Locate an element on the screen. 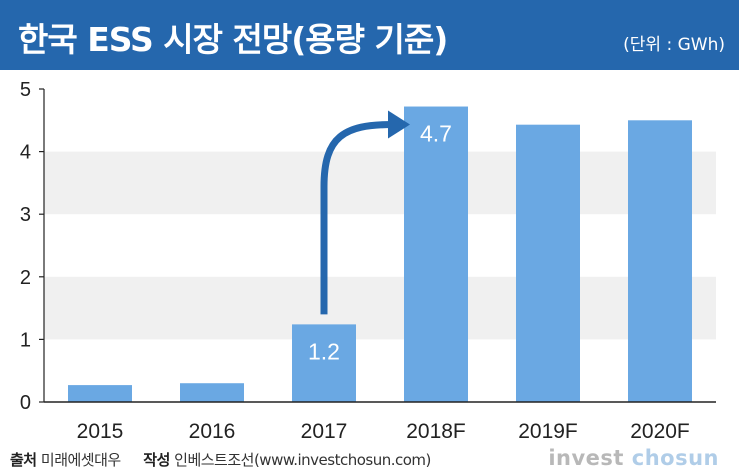  author-label: 작성 is located at coordinates (156, 460).